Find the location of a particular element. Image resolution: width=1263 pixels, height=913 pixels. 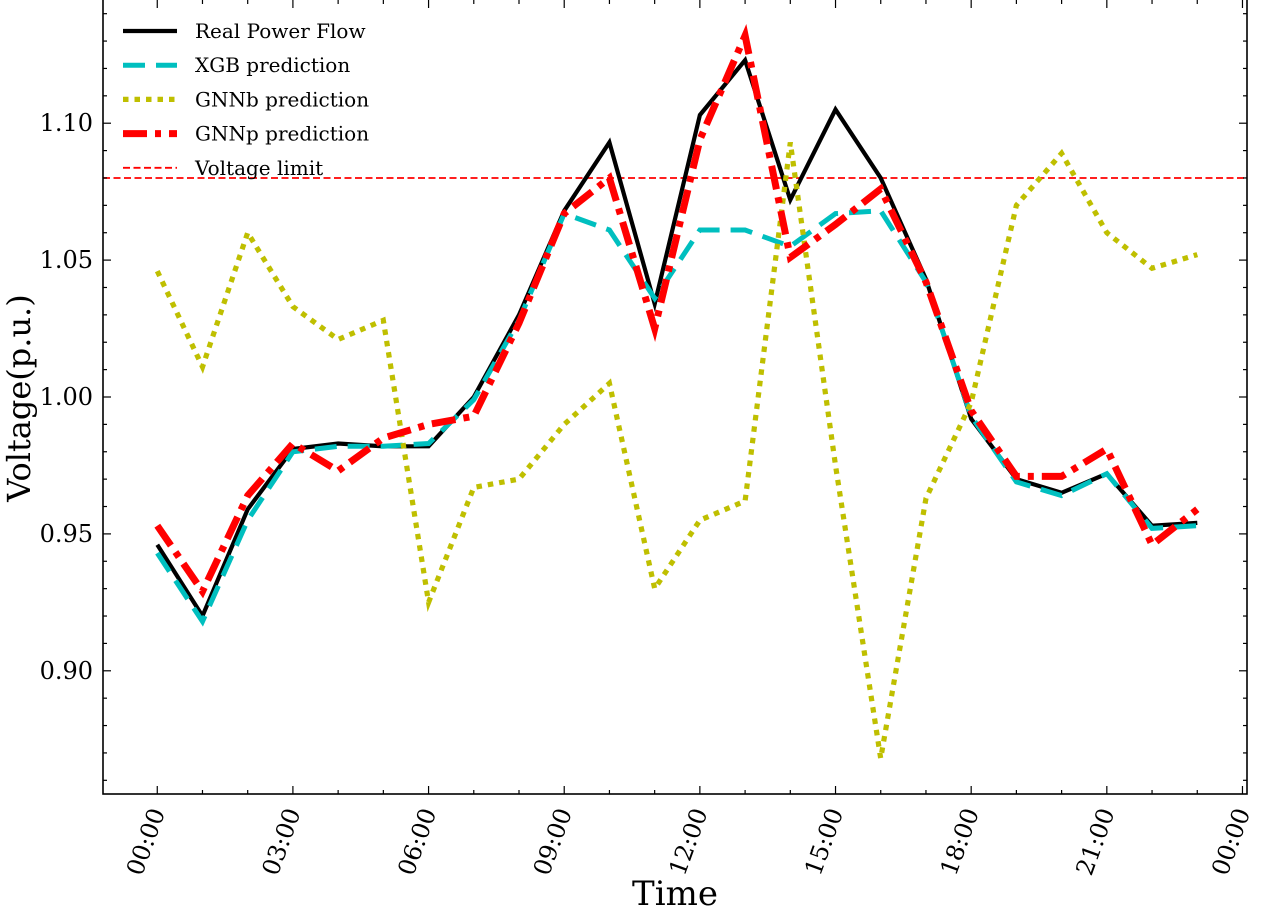

legend-label-voltage-limit: Voltage limit is located at coordinates (258, 168).